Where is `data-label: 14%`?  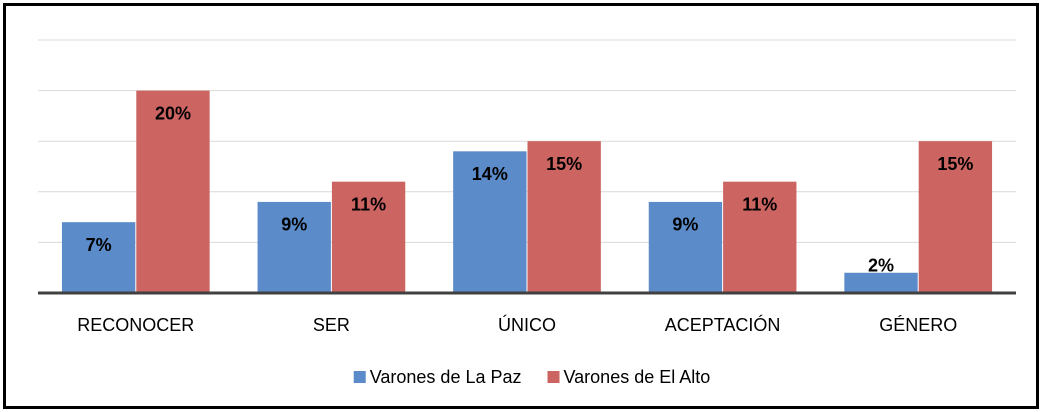
data-label: 14% is located at coordinates (490, 174).